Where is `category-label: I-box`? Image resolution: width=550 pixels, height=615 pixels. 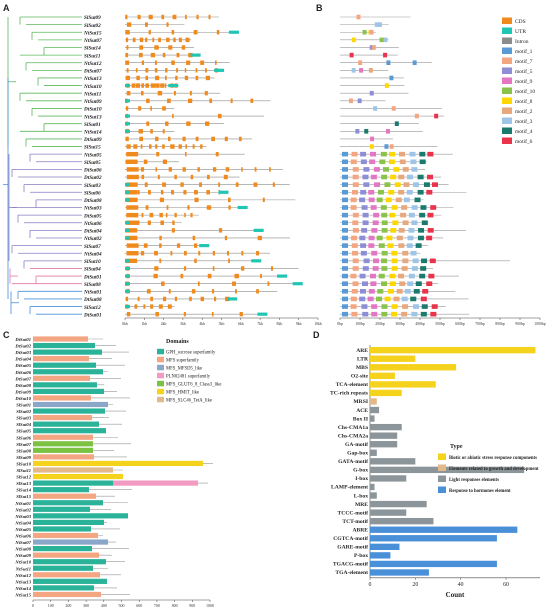
category-label: I-box is located at coordinates (361, 479).